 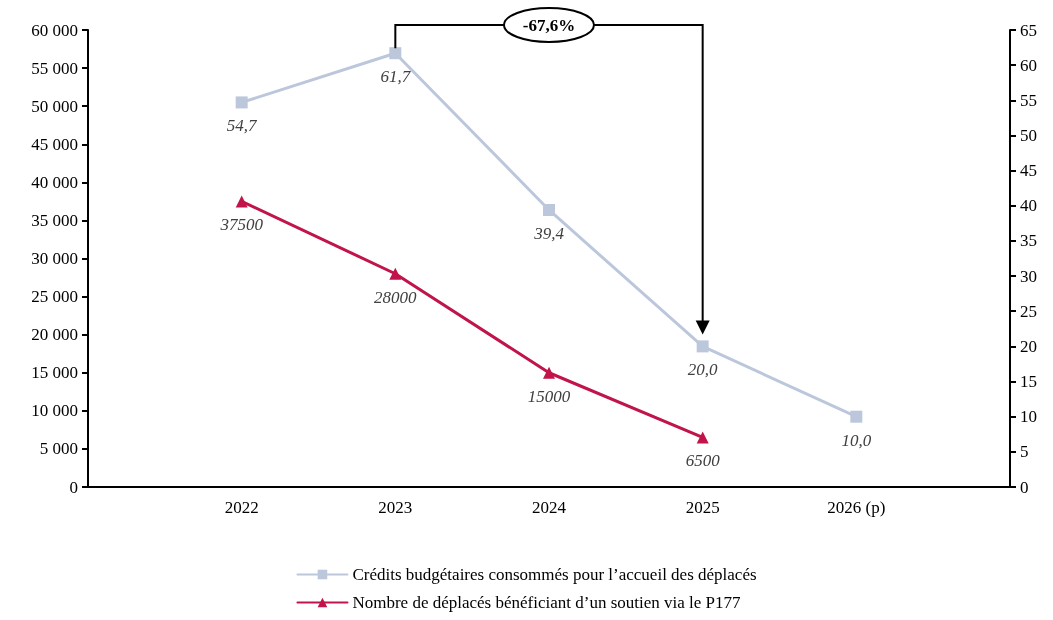 I want to click on y2-tick-label: 0, so click(x=1024, y=487).